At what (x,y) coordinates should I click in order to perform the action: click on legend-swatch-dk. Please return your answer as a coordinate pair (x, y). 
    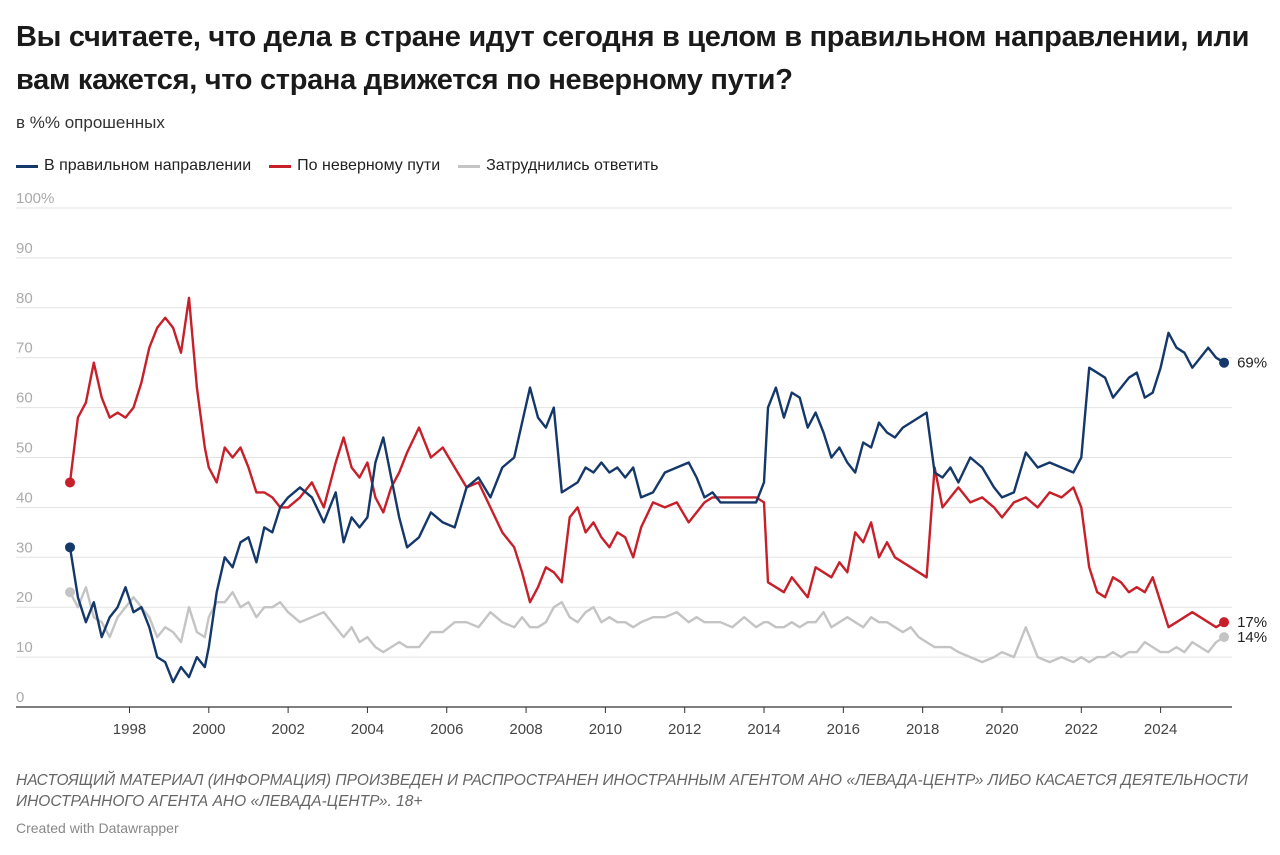
    Looking at the image, I should click on (469, 166).